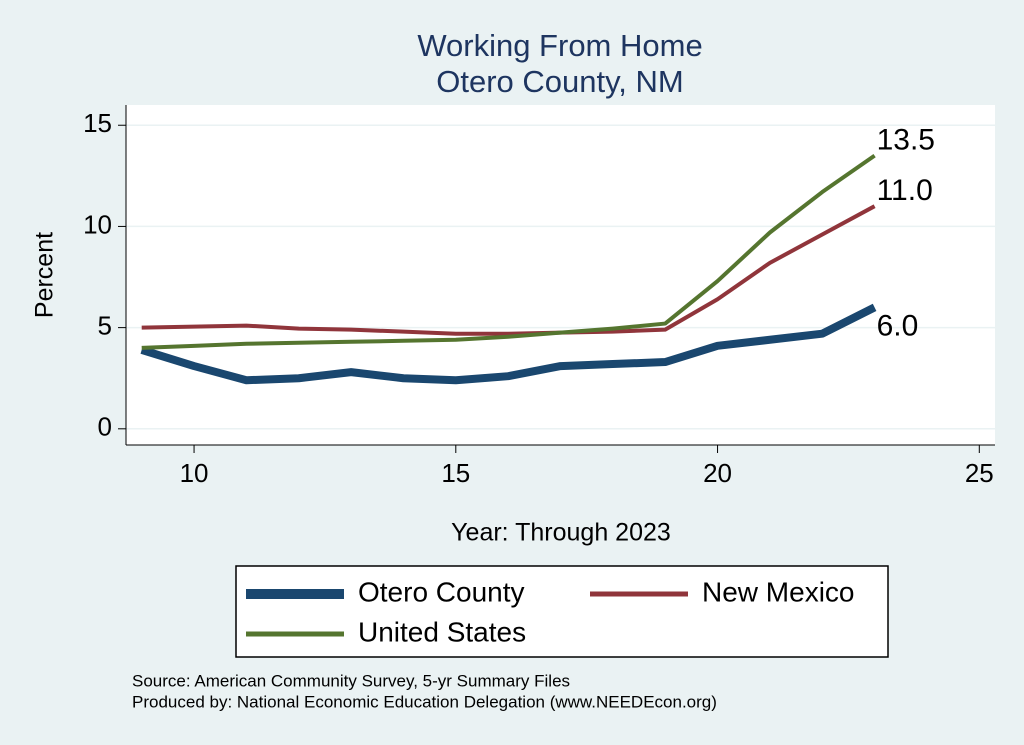 The width and height of the screenshot is (1024, 745). Describe the element at coordinates (105, 427) in the screenshot. I see `y-tick-label: 0` at that location.